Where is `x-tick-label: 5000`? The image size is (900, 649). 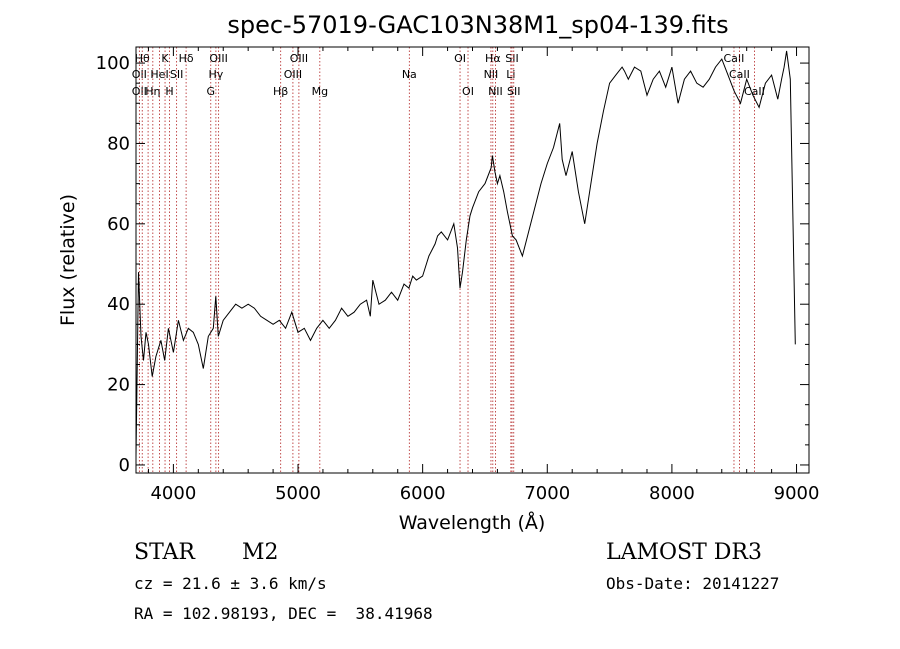
x-tick-label: 5000 is located at coordinates (298, 493).